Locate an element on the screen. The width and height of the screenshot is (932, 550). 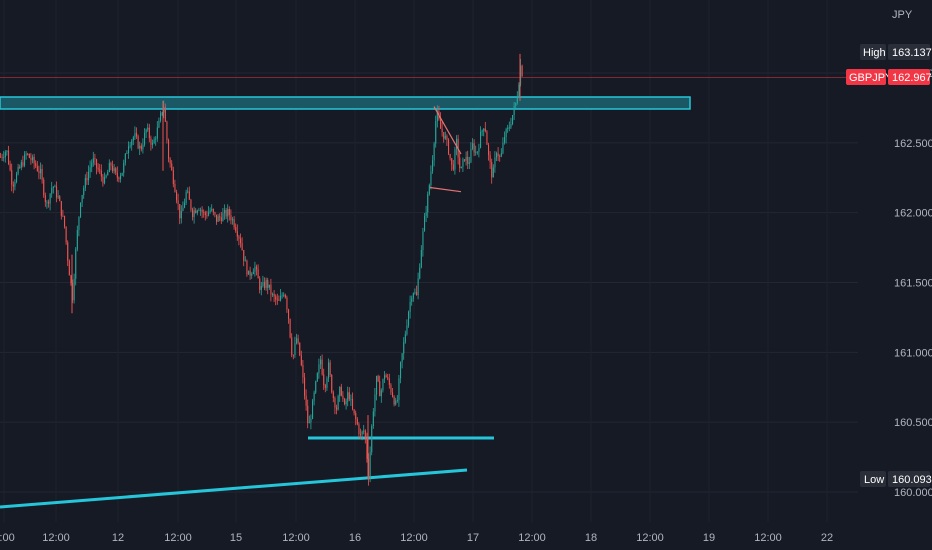
last-price-badge-bg is located at coordinates (909, 77).